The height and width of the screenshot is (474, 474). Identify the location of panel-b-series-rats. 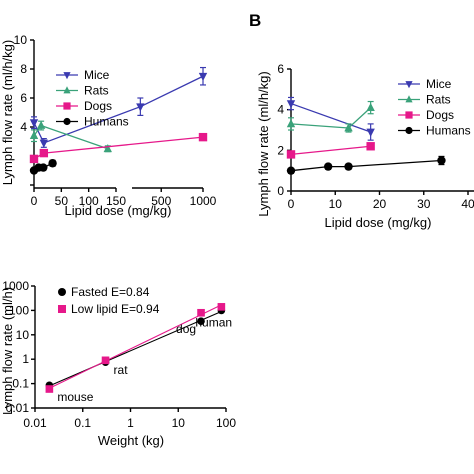
(330, 116).